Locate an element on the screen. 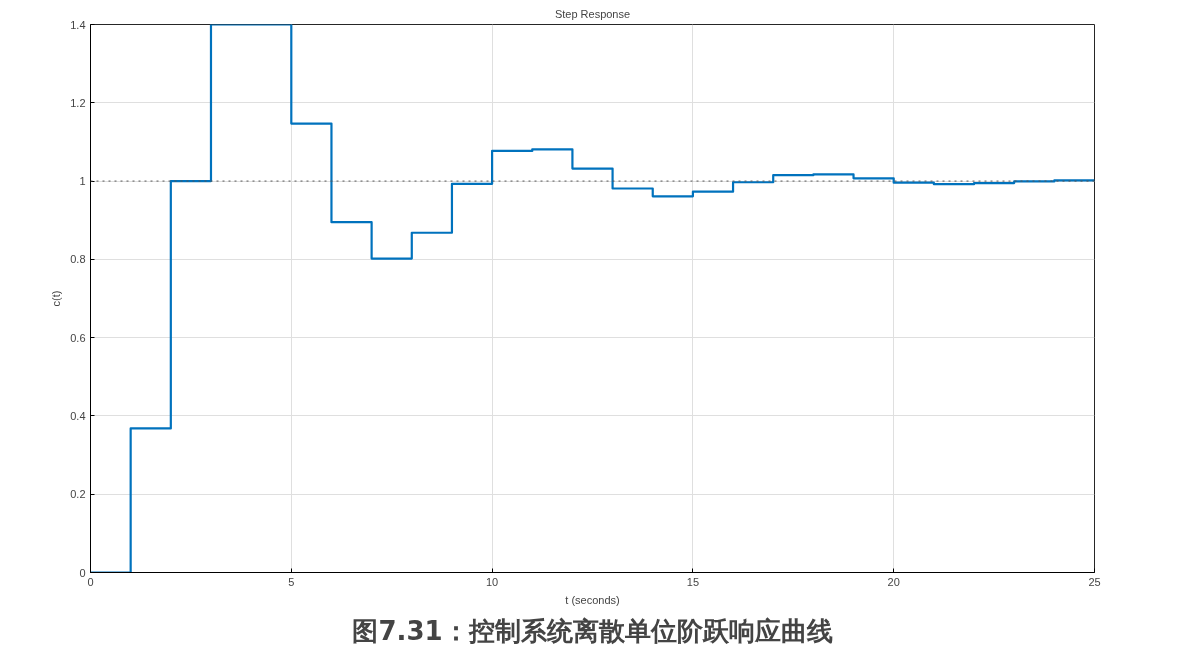  y-tick-label: 0.6 is located at coordinates (78, 337).